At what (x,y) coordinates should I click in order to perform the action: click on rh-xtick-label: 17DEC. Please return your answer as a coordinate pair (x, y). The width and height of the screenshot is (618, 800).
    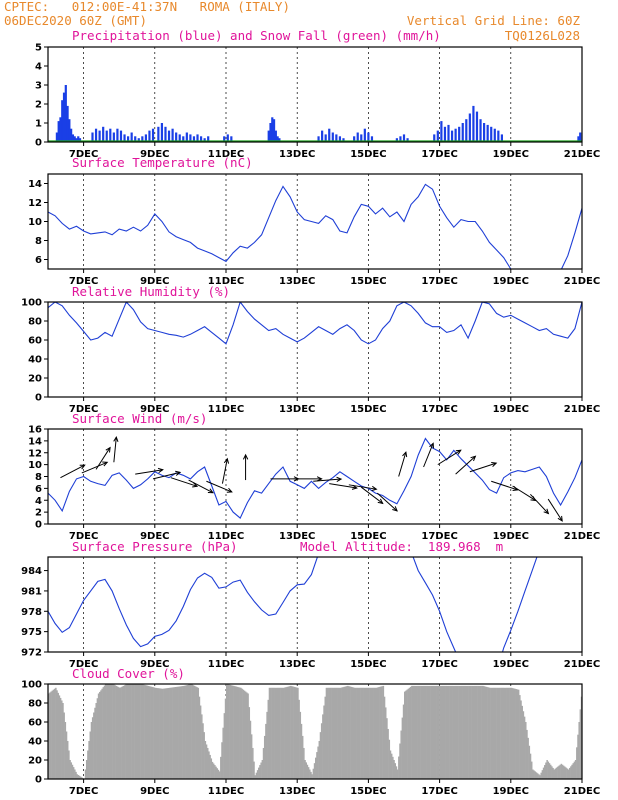
    Looking at the image, I should click on (439, 409).